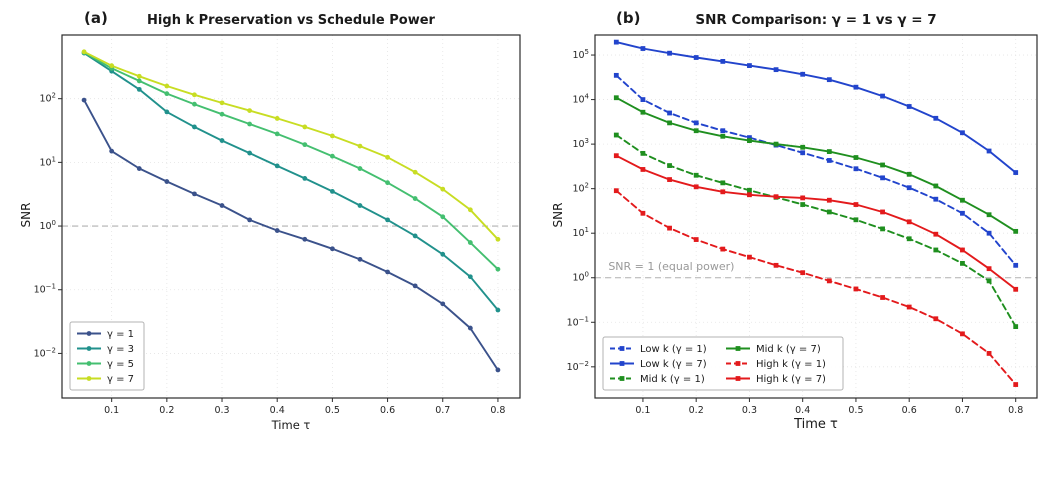  What do you see at coordinates (578, 366) in the screenshot?
I see `panel-b-y-tick-label: 10⁻²` at bounding box center [578, 366].